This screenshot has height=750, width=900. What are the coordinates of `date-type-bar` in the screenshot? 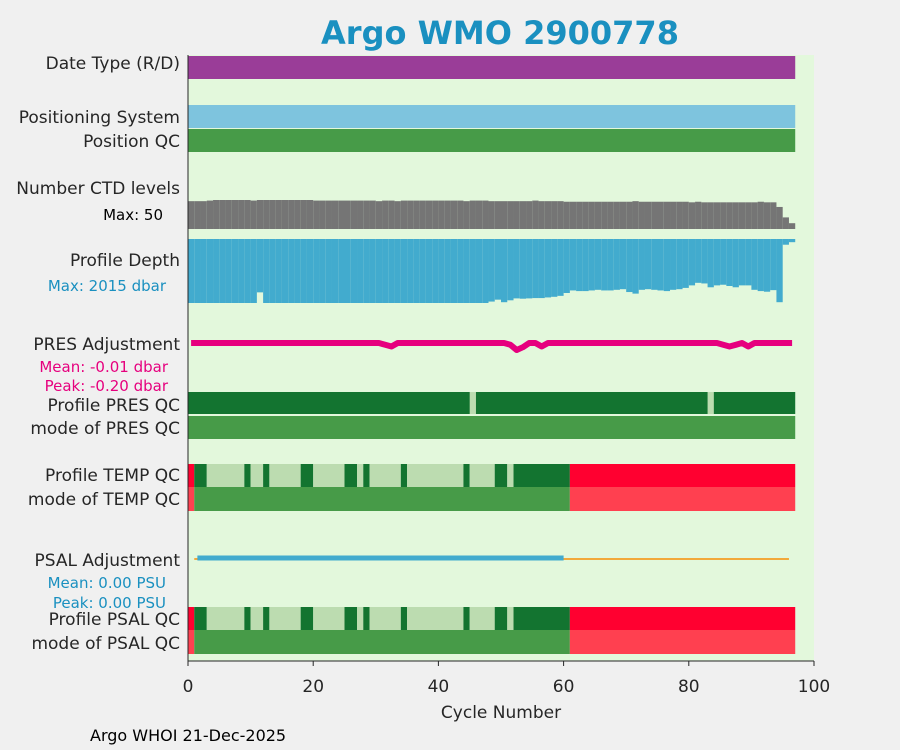 It's located at (492, 67).